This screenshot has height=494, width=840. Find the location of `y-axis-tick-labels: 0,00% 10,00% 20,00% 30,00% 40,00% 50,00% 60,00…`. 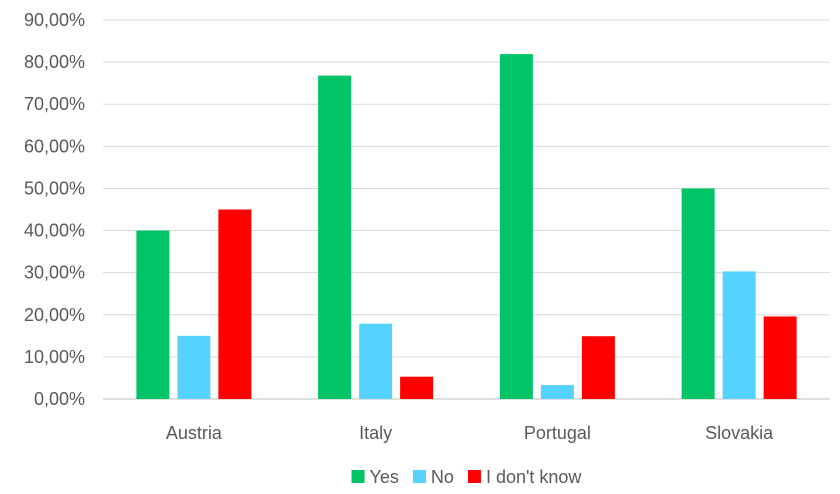

y-axis-tick-labels: 0,00% 10,00% 20,00% 30,00% 40,00% 50,00% 60,00… is located at coordinates (54, 209).